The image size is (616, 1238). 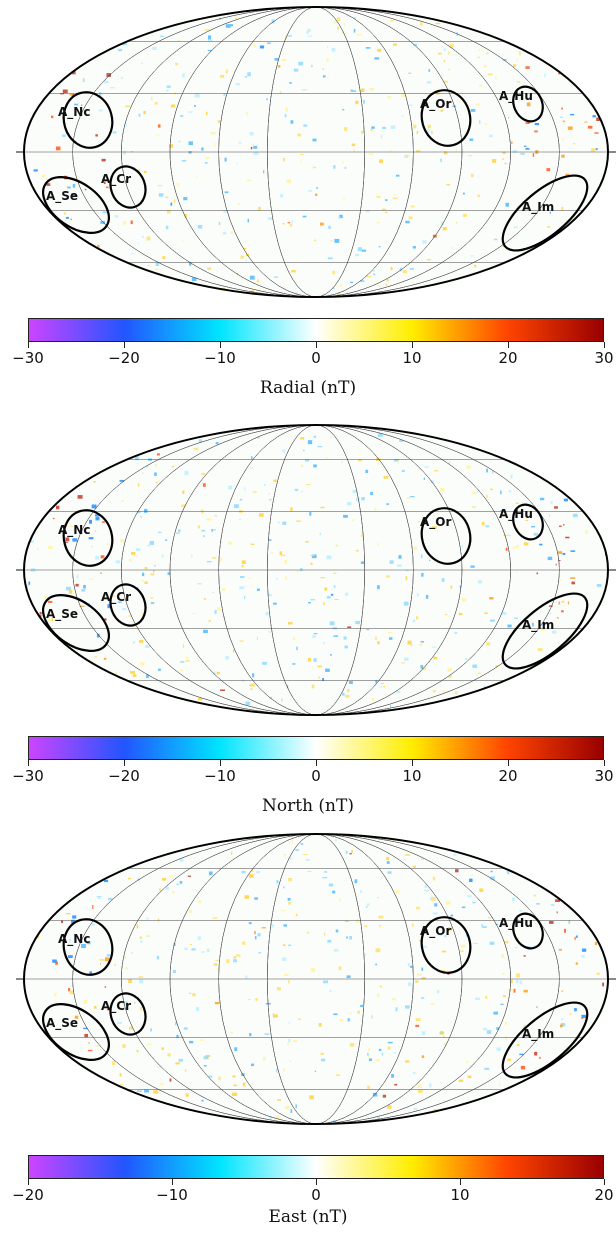 What do you see at coordinates (308, 806) in the screenshot?
I see `north-colorbar-title: North (nT)` at bounding box center [308, 806].